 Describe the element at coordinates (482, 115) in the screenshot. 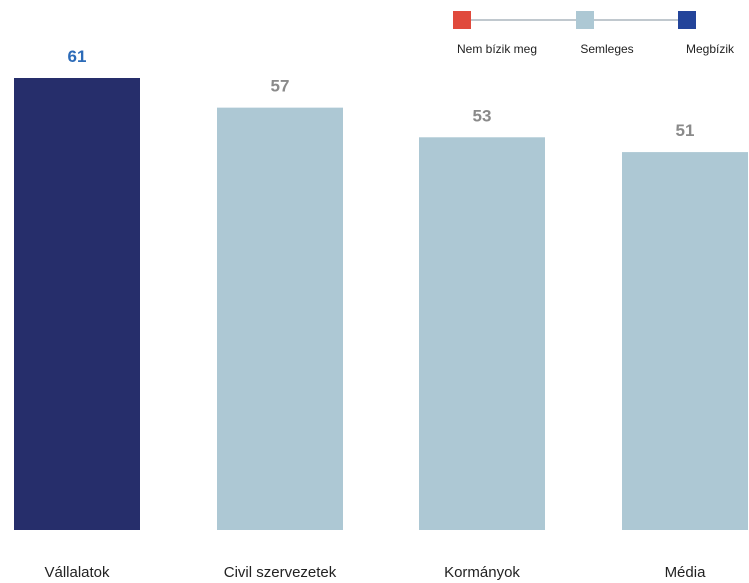

I see `value-label-kormanyok: 53` at that location.